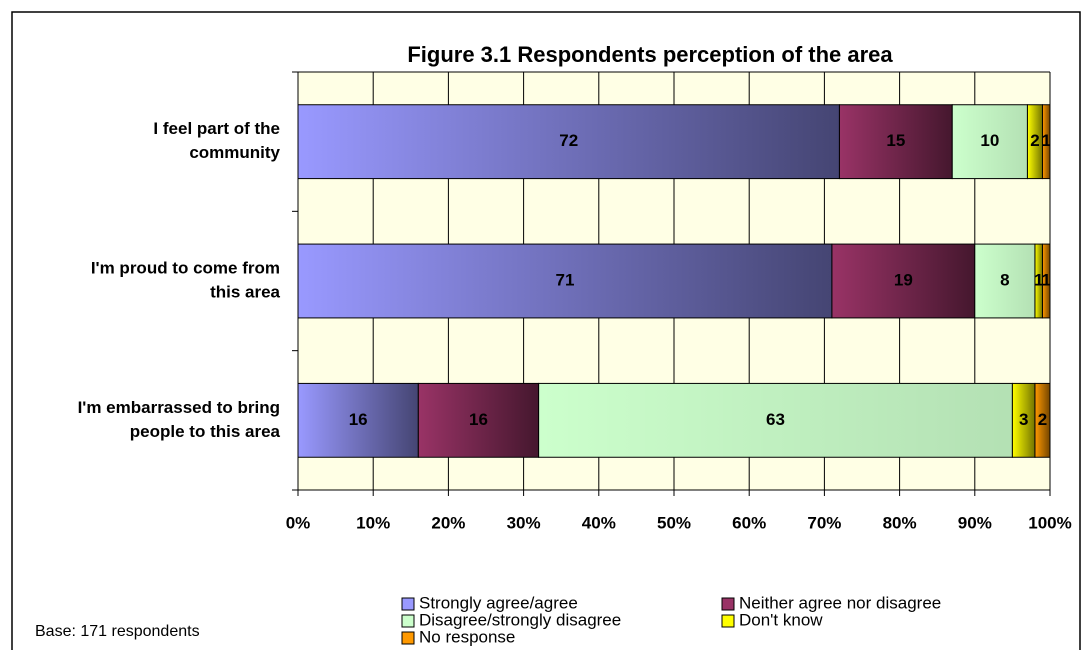 The image size is (1091, 650). I want to click on x-tick-label: 40%, so click(599, 522).